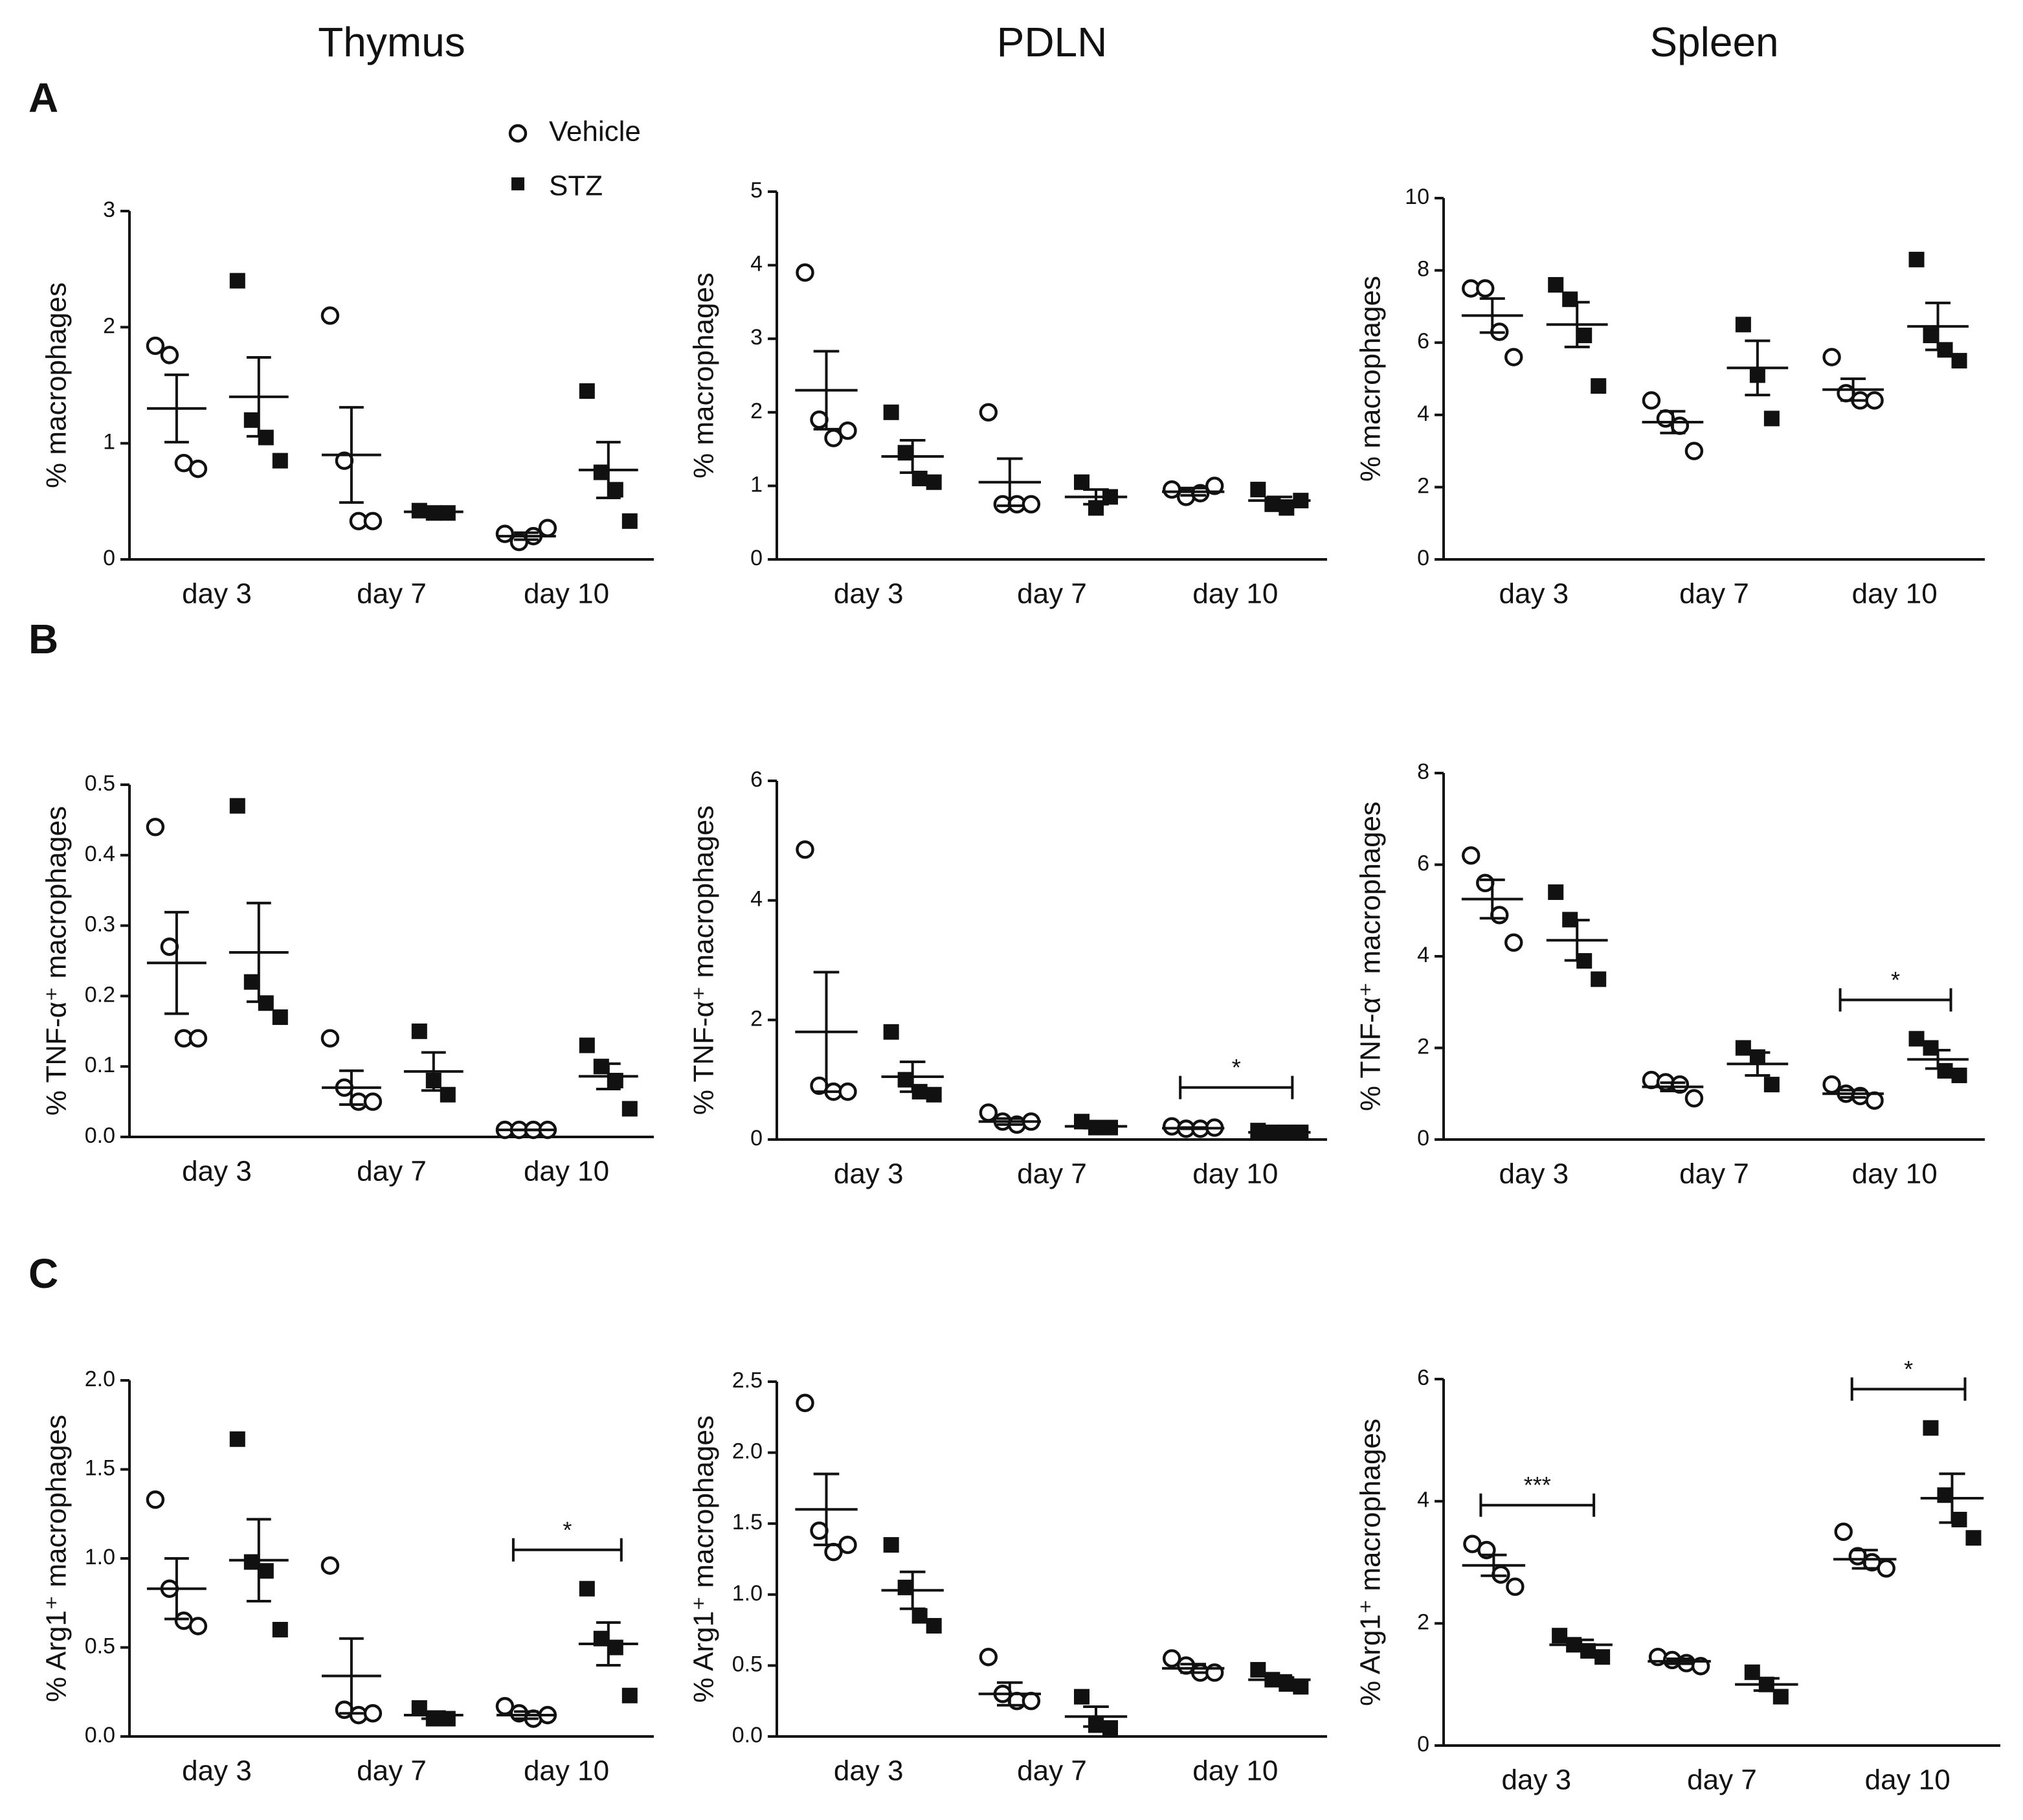 Image resolution: width=2023 pixels, height=1820 pixels. Describe the element at coordinates (595, 132) in the screenshot. I see `legend-label: Vehicle` at that location.